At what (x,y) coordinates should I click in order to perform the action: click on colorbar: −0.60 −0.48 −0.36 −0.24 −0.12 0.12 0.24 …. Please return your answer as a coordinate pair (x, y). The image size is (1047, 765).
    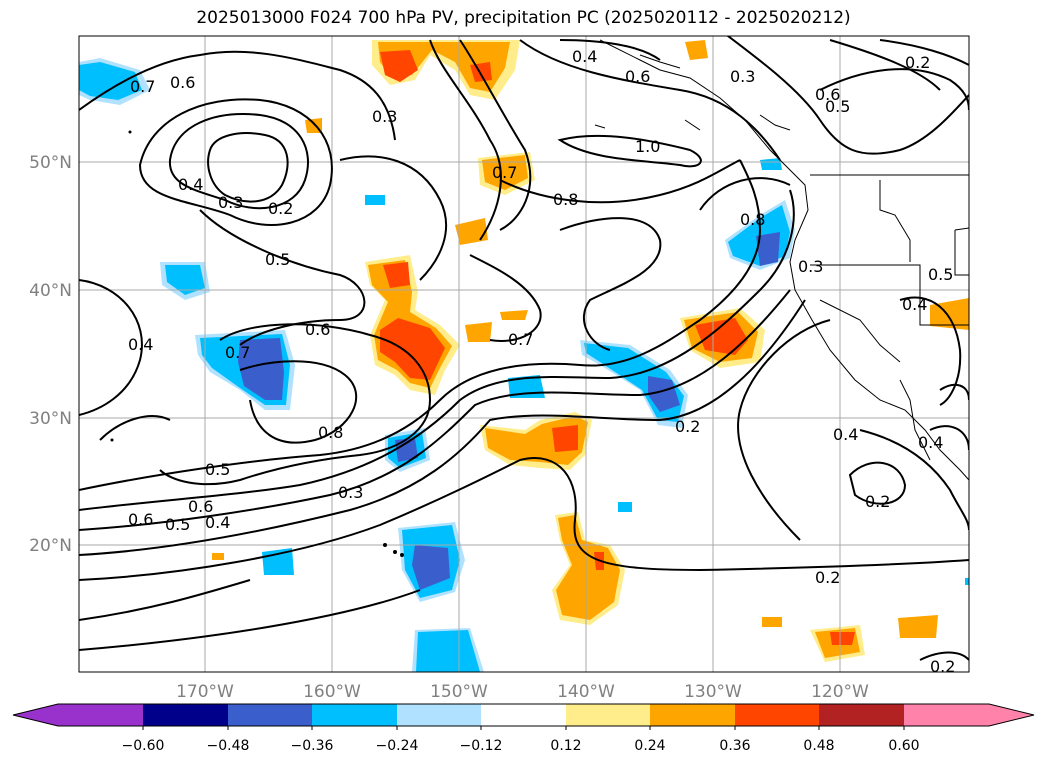
    Looking at the image, I should click on (523, 728).